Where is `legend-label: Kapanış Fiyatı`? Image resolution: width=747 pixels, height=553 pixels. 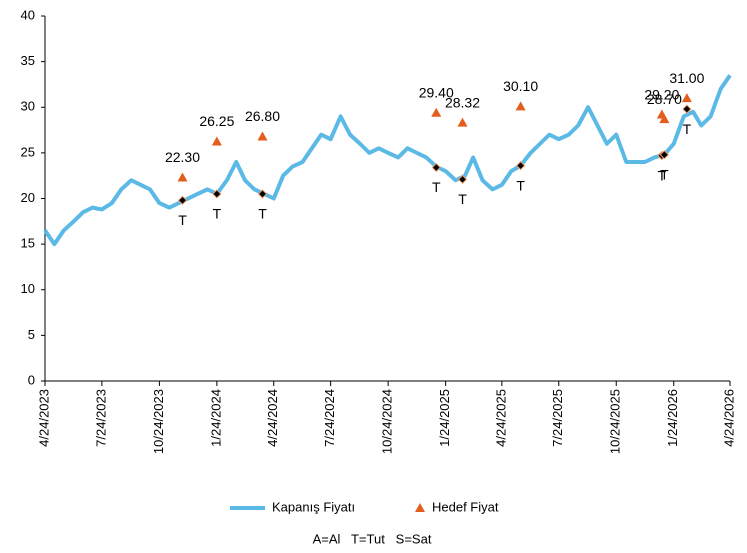
legend-label: Kapanış Fiyatı is located at coordinates (313, 506).